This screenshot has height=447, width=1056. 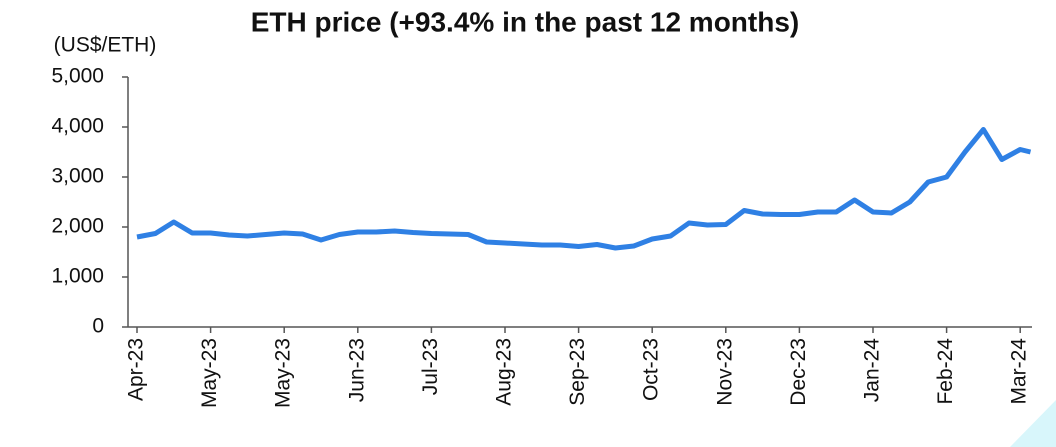 What do you see at coordinates (105, 45) in the screenshot?
I see `y-axis-label: (US$/ETH)` at bounding box center [105, 45].